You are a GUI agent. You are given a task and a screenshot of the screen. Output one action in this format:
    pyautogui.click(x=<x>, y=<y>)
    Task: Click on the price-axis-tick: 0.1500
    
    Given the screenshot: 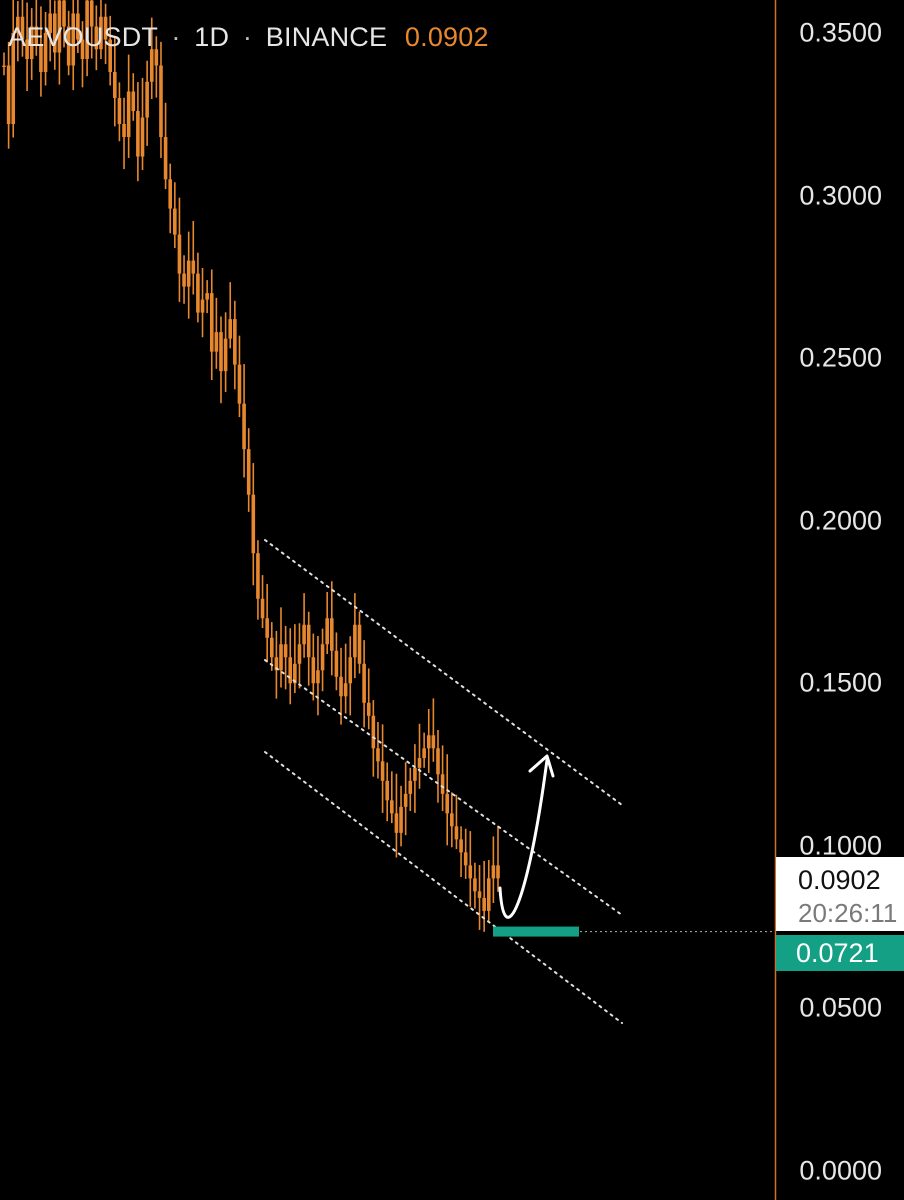 What is the action you would take?
    pyautogui.click(x=840, y=682)
    